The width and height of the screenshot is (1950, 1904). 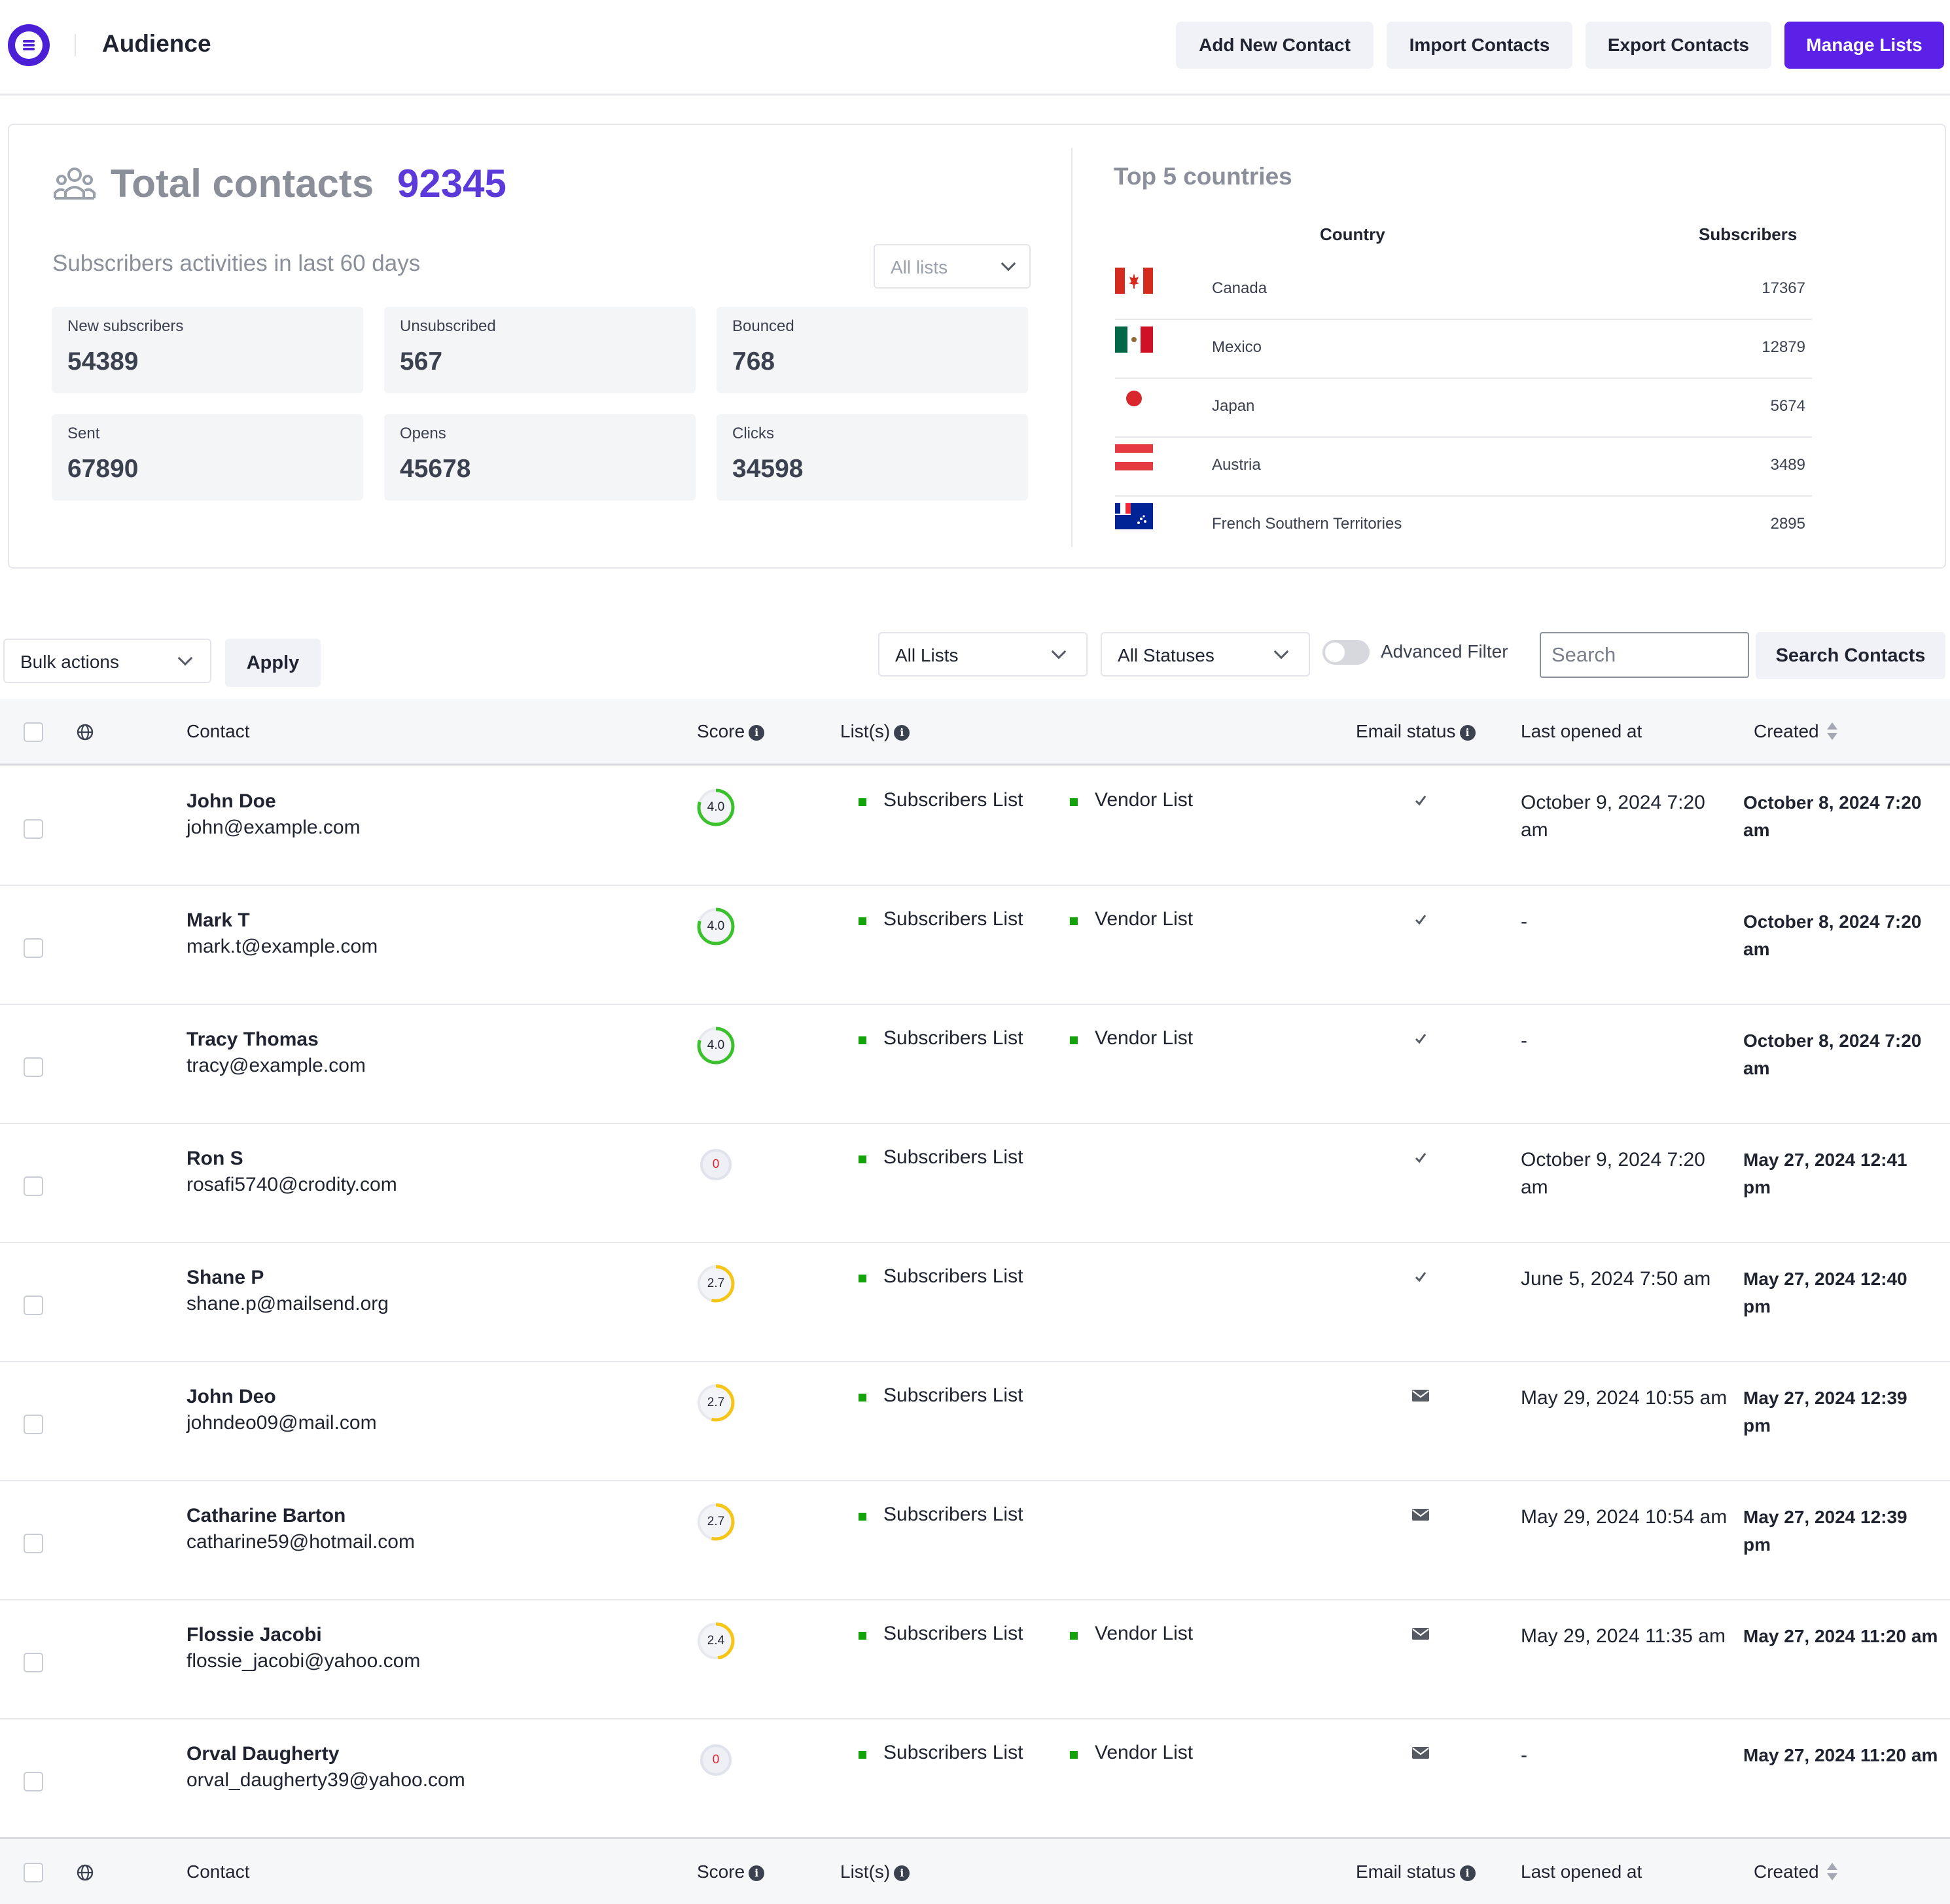 What do you see at coordinates (1864, 45) in the screenshot?
I see `manage-lists-button: Manage Lists` at bounding box center [1864, 45].